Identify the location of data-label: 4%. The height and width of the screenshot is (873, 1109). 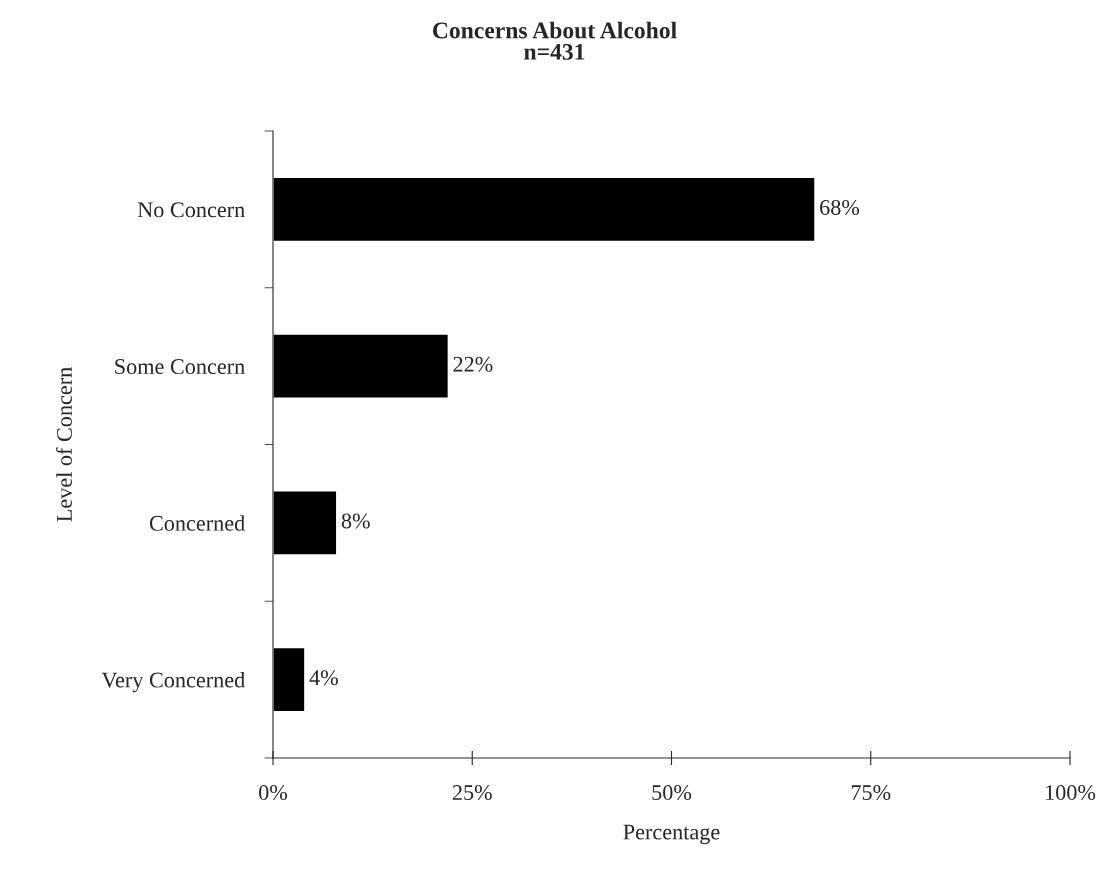
(323, 678).